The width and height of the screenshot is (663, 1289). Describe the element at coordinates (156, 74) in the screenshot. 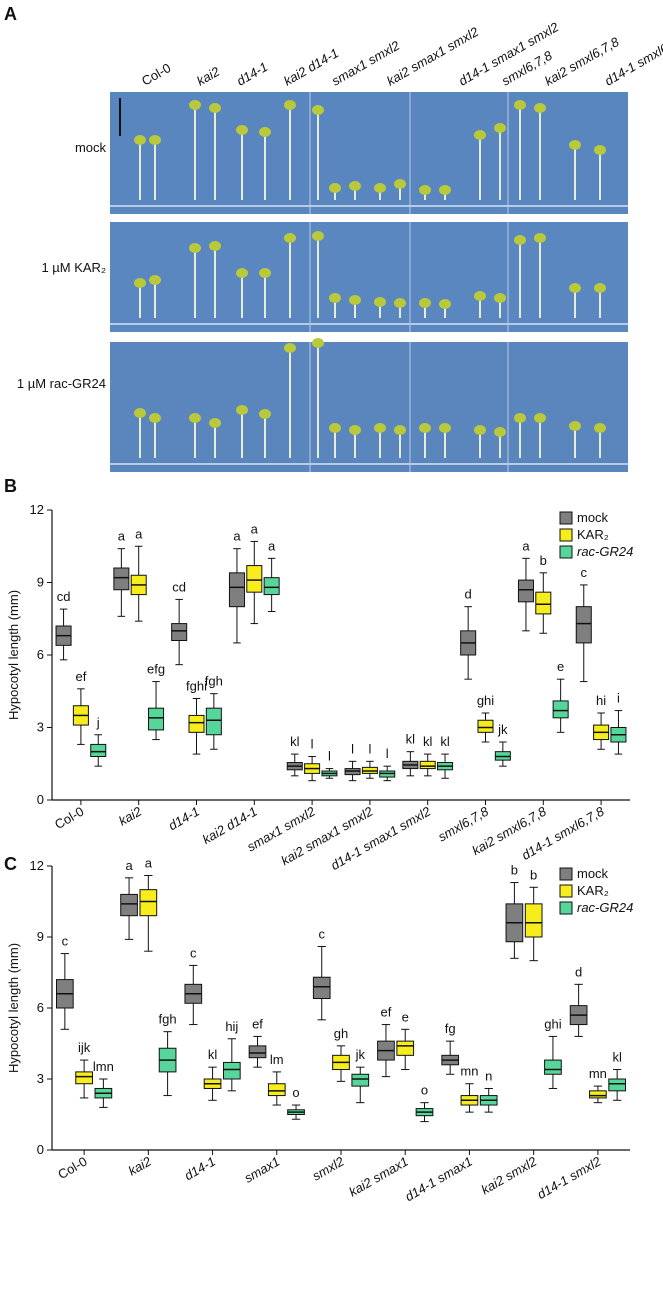

I see `genotype-label: Col-0` at that location.